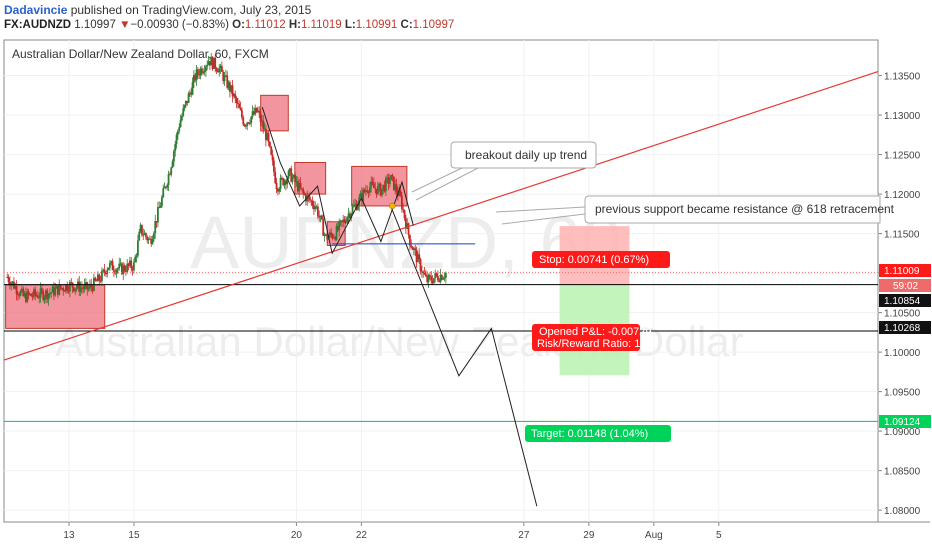  I want to click on pl-text: Opened P&L: -0.00729, so click(595, 332).